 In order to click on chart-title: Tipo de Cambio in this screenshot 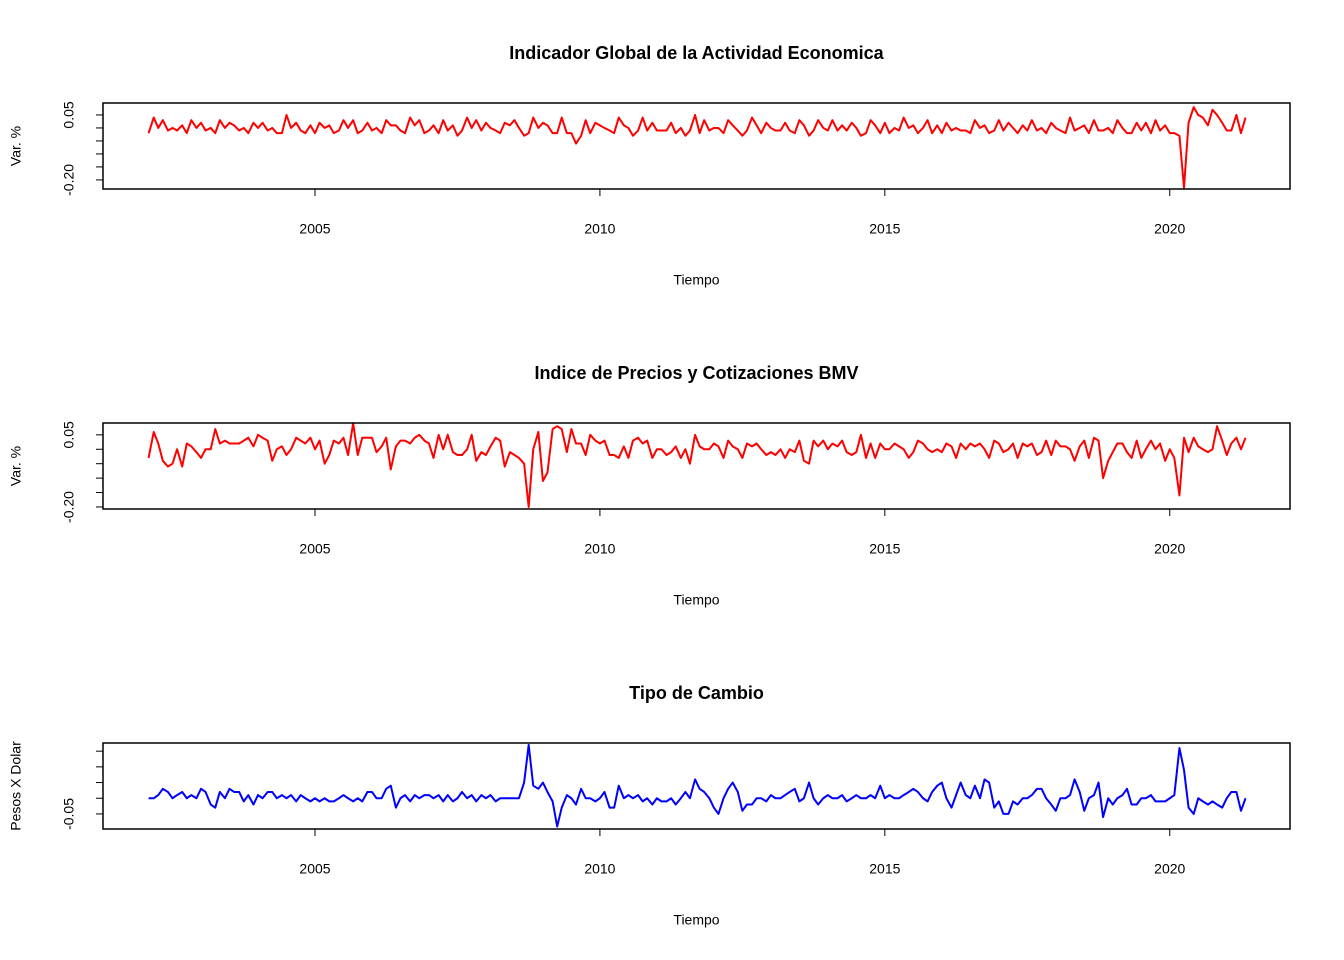, I will do `click(696, 693)`.